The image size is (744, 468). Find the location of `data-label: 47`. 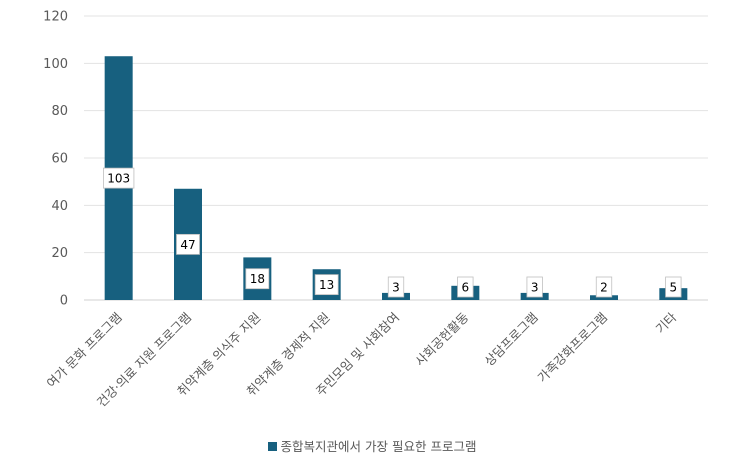

data-label: 47 is located at coordinates (188, 244).